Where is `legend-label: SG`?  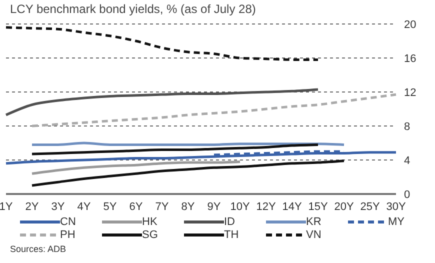
legend-label: SG is located at coordinates (150, 235).